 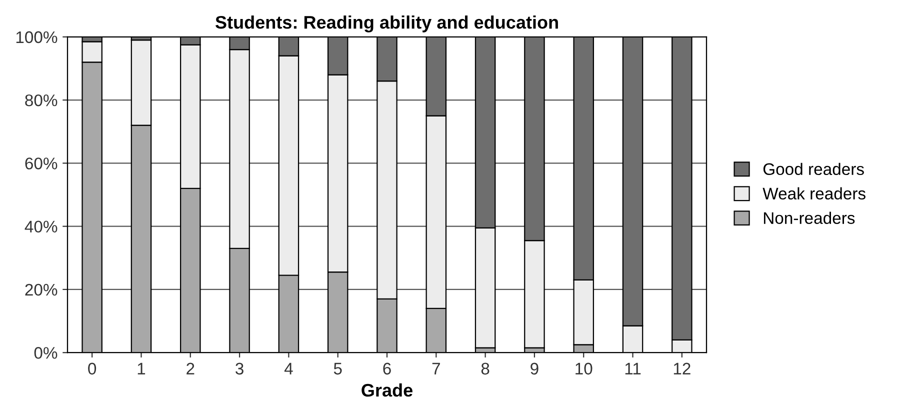 What do you see at coordinates (814, 193) in the screenshot?
I see `legend-label: Weak readers` at bounding box center [814, 193].